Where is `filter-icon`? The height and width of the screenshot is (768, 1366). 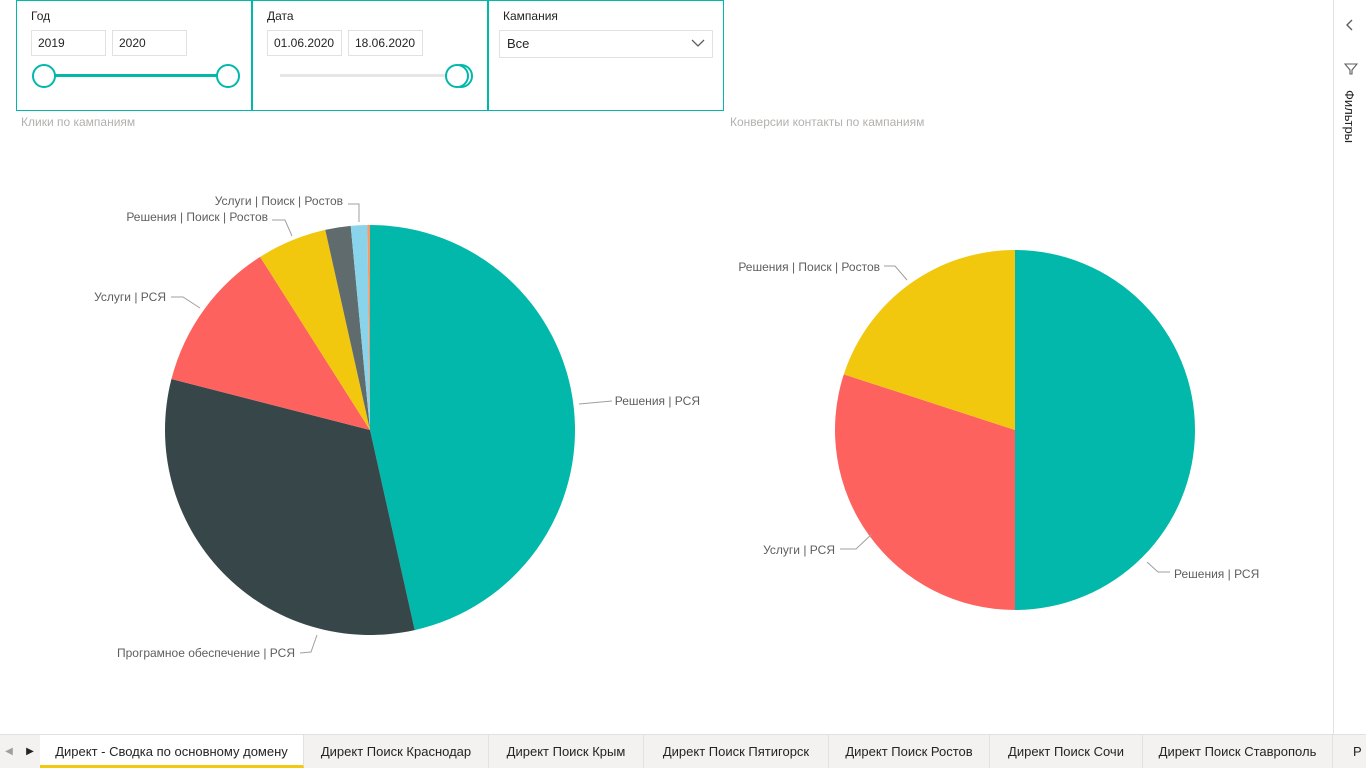 filter-icon is located at coordinates (1351, 69).